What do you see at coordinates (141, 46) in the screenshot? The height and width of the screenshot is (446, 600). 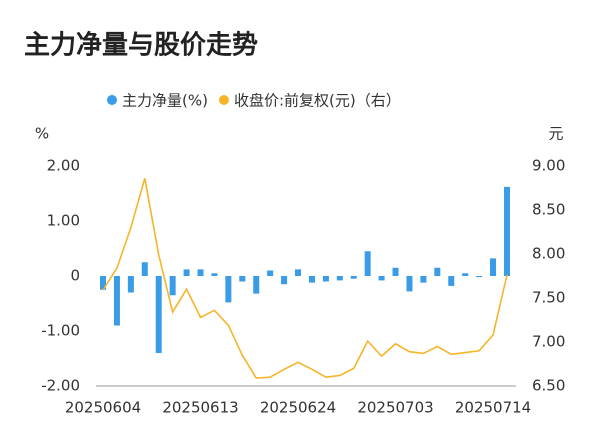 I see `chart-title: 主力净量与股价走势` at bounding box center [141, 46].